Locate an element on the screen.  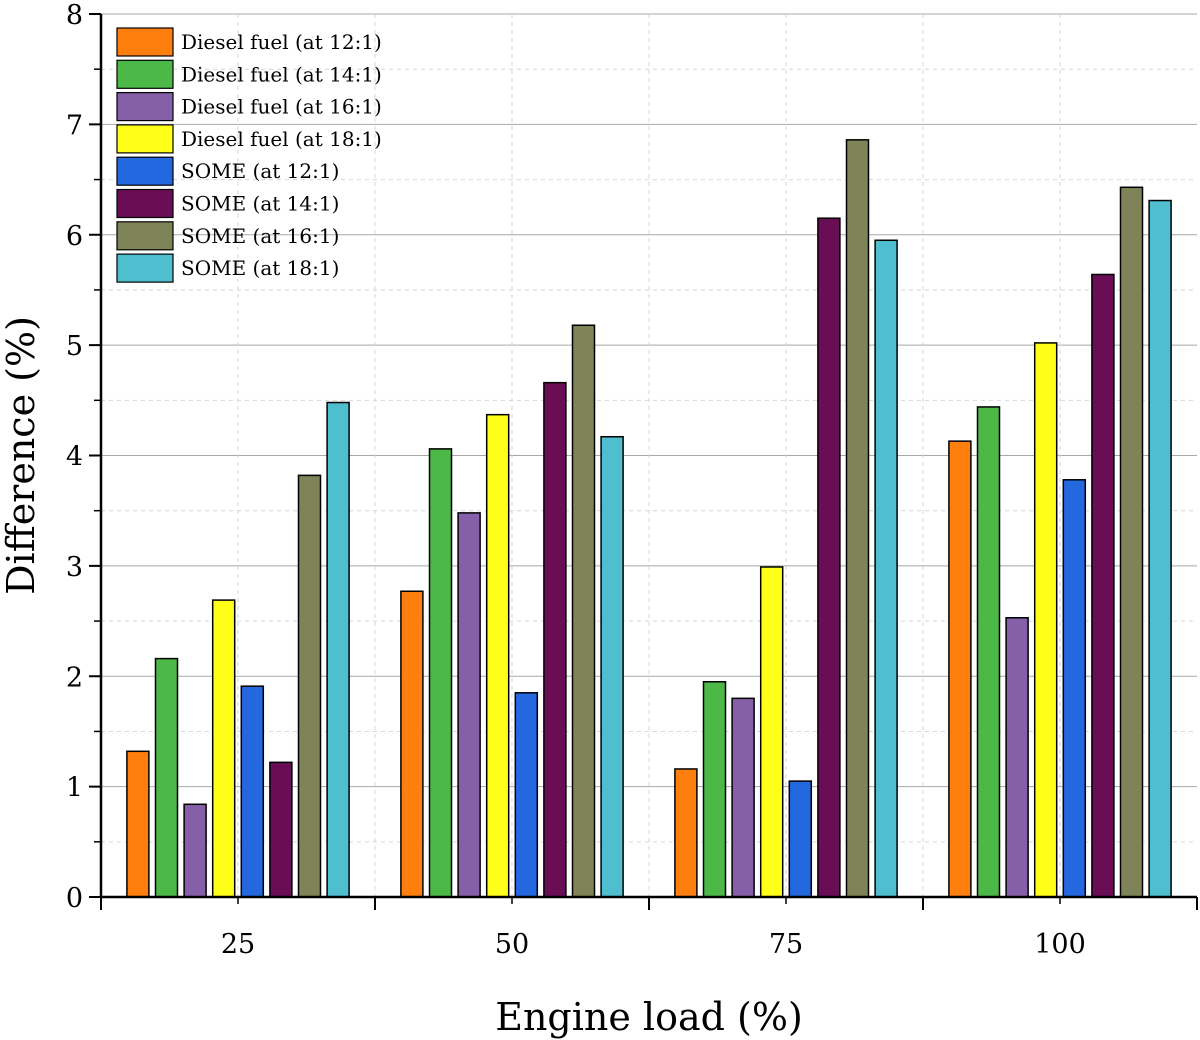
x-axis-title: Engine load (%) is located at coordinates (649, 1017).